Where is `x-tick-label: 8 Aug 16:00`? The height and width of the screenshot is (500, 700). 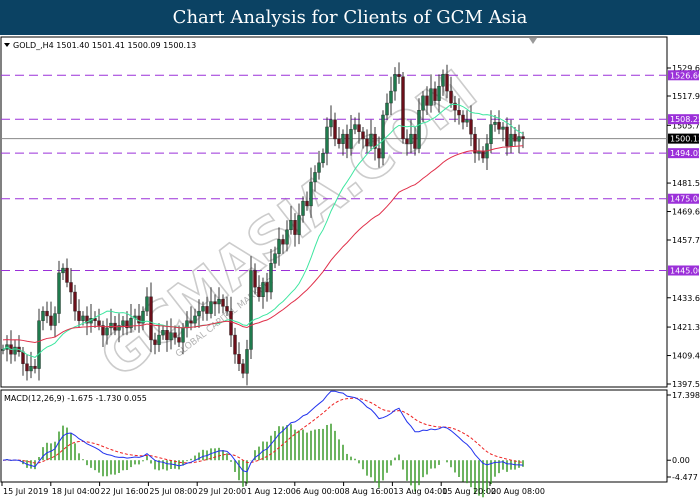
x-tick-label: 8 Aug 16:00 is located at coordinates (369, 491).